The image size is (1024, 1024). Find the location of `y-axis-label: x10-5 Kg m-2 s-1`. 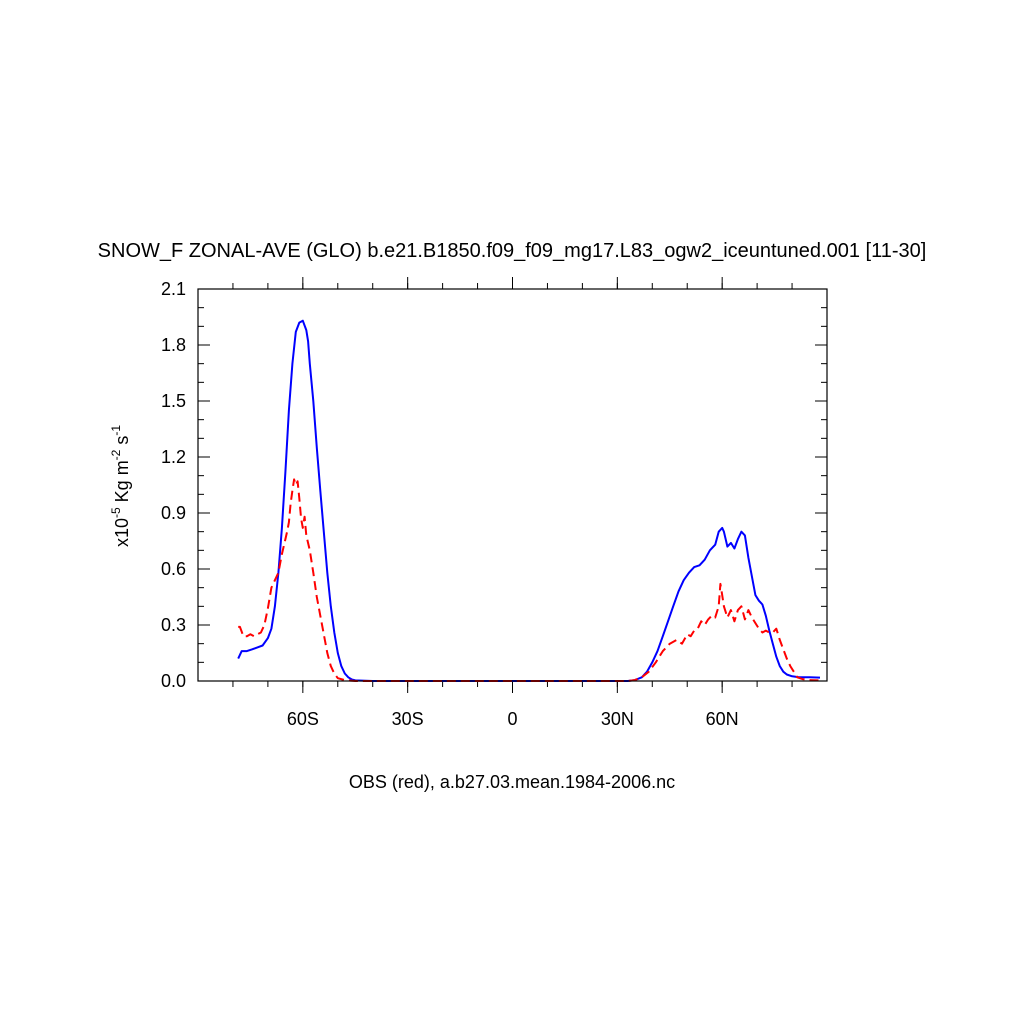

y-axis-label: x10-5 Kg m-2 s-1 is located at coordinates (120, 486).